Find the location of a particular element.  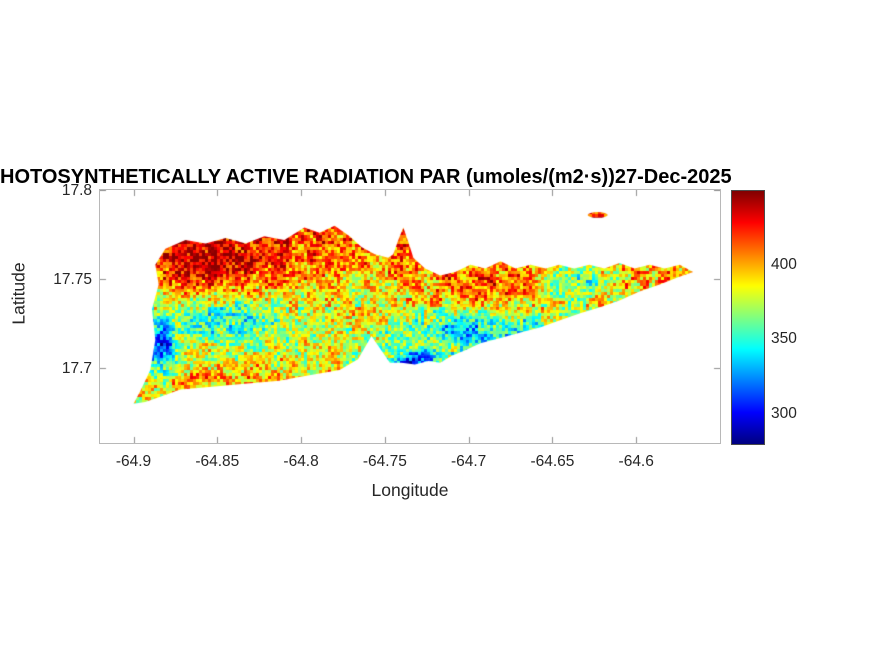

y-axis-label: Latitude is located at coordinates (18, 293).